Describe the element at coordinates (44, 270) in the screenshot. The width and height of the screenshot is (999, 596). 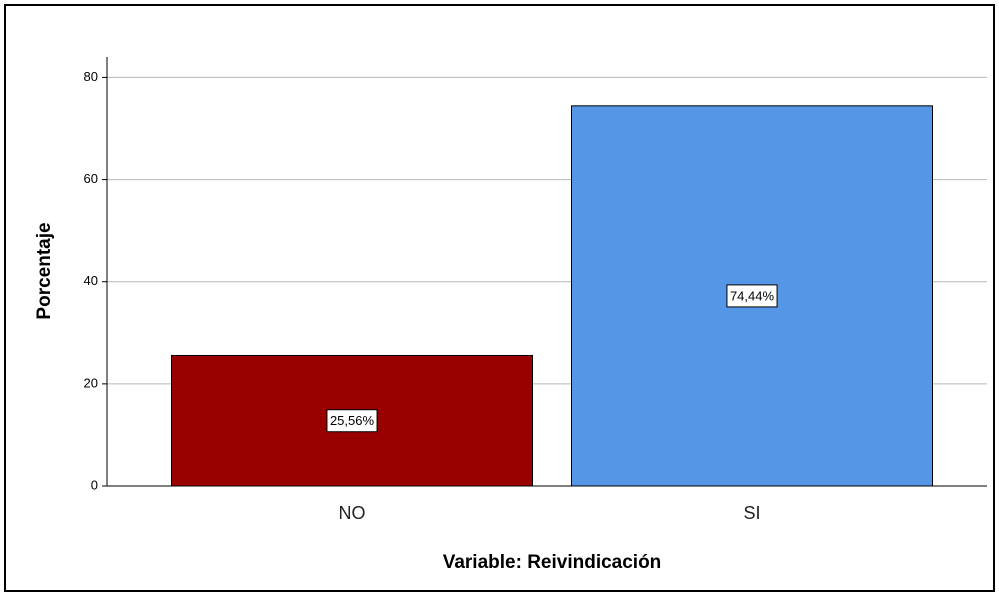
I see `y-axis-title: Porcentaje` at that location.